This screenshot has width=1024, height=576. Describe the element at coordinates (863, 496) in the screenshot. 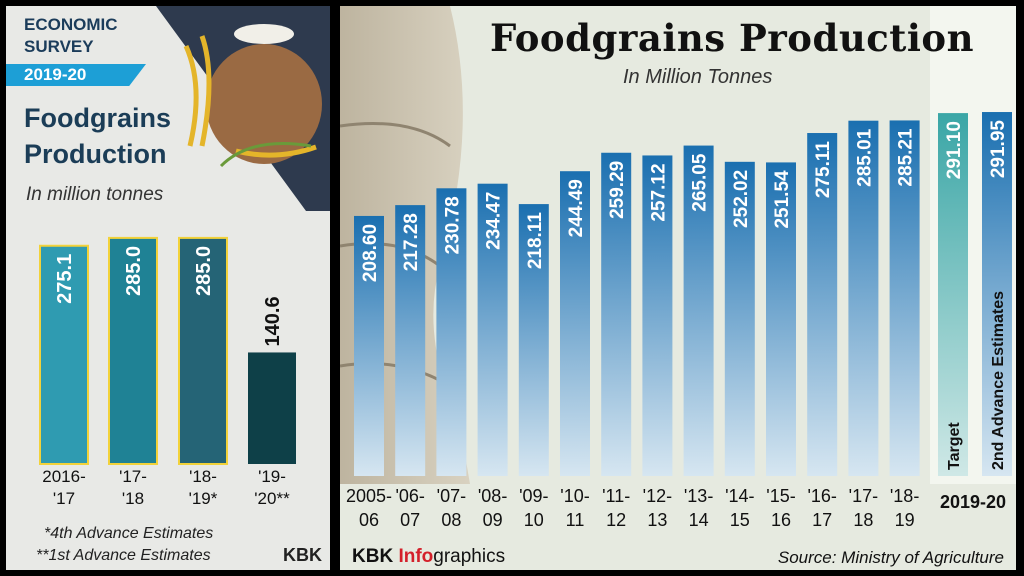

I see `right-tick-label: '17-` at that location.